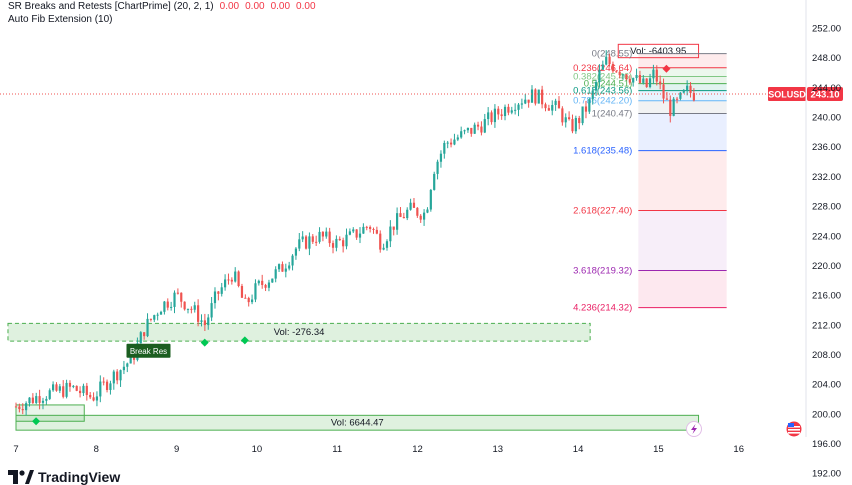 This screenshot has width=852, height=485. Describe the element at coordinates (826, 385) in the screenshot. I see `y-tick-label: 204.00` at that location.